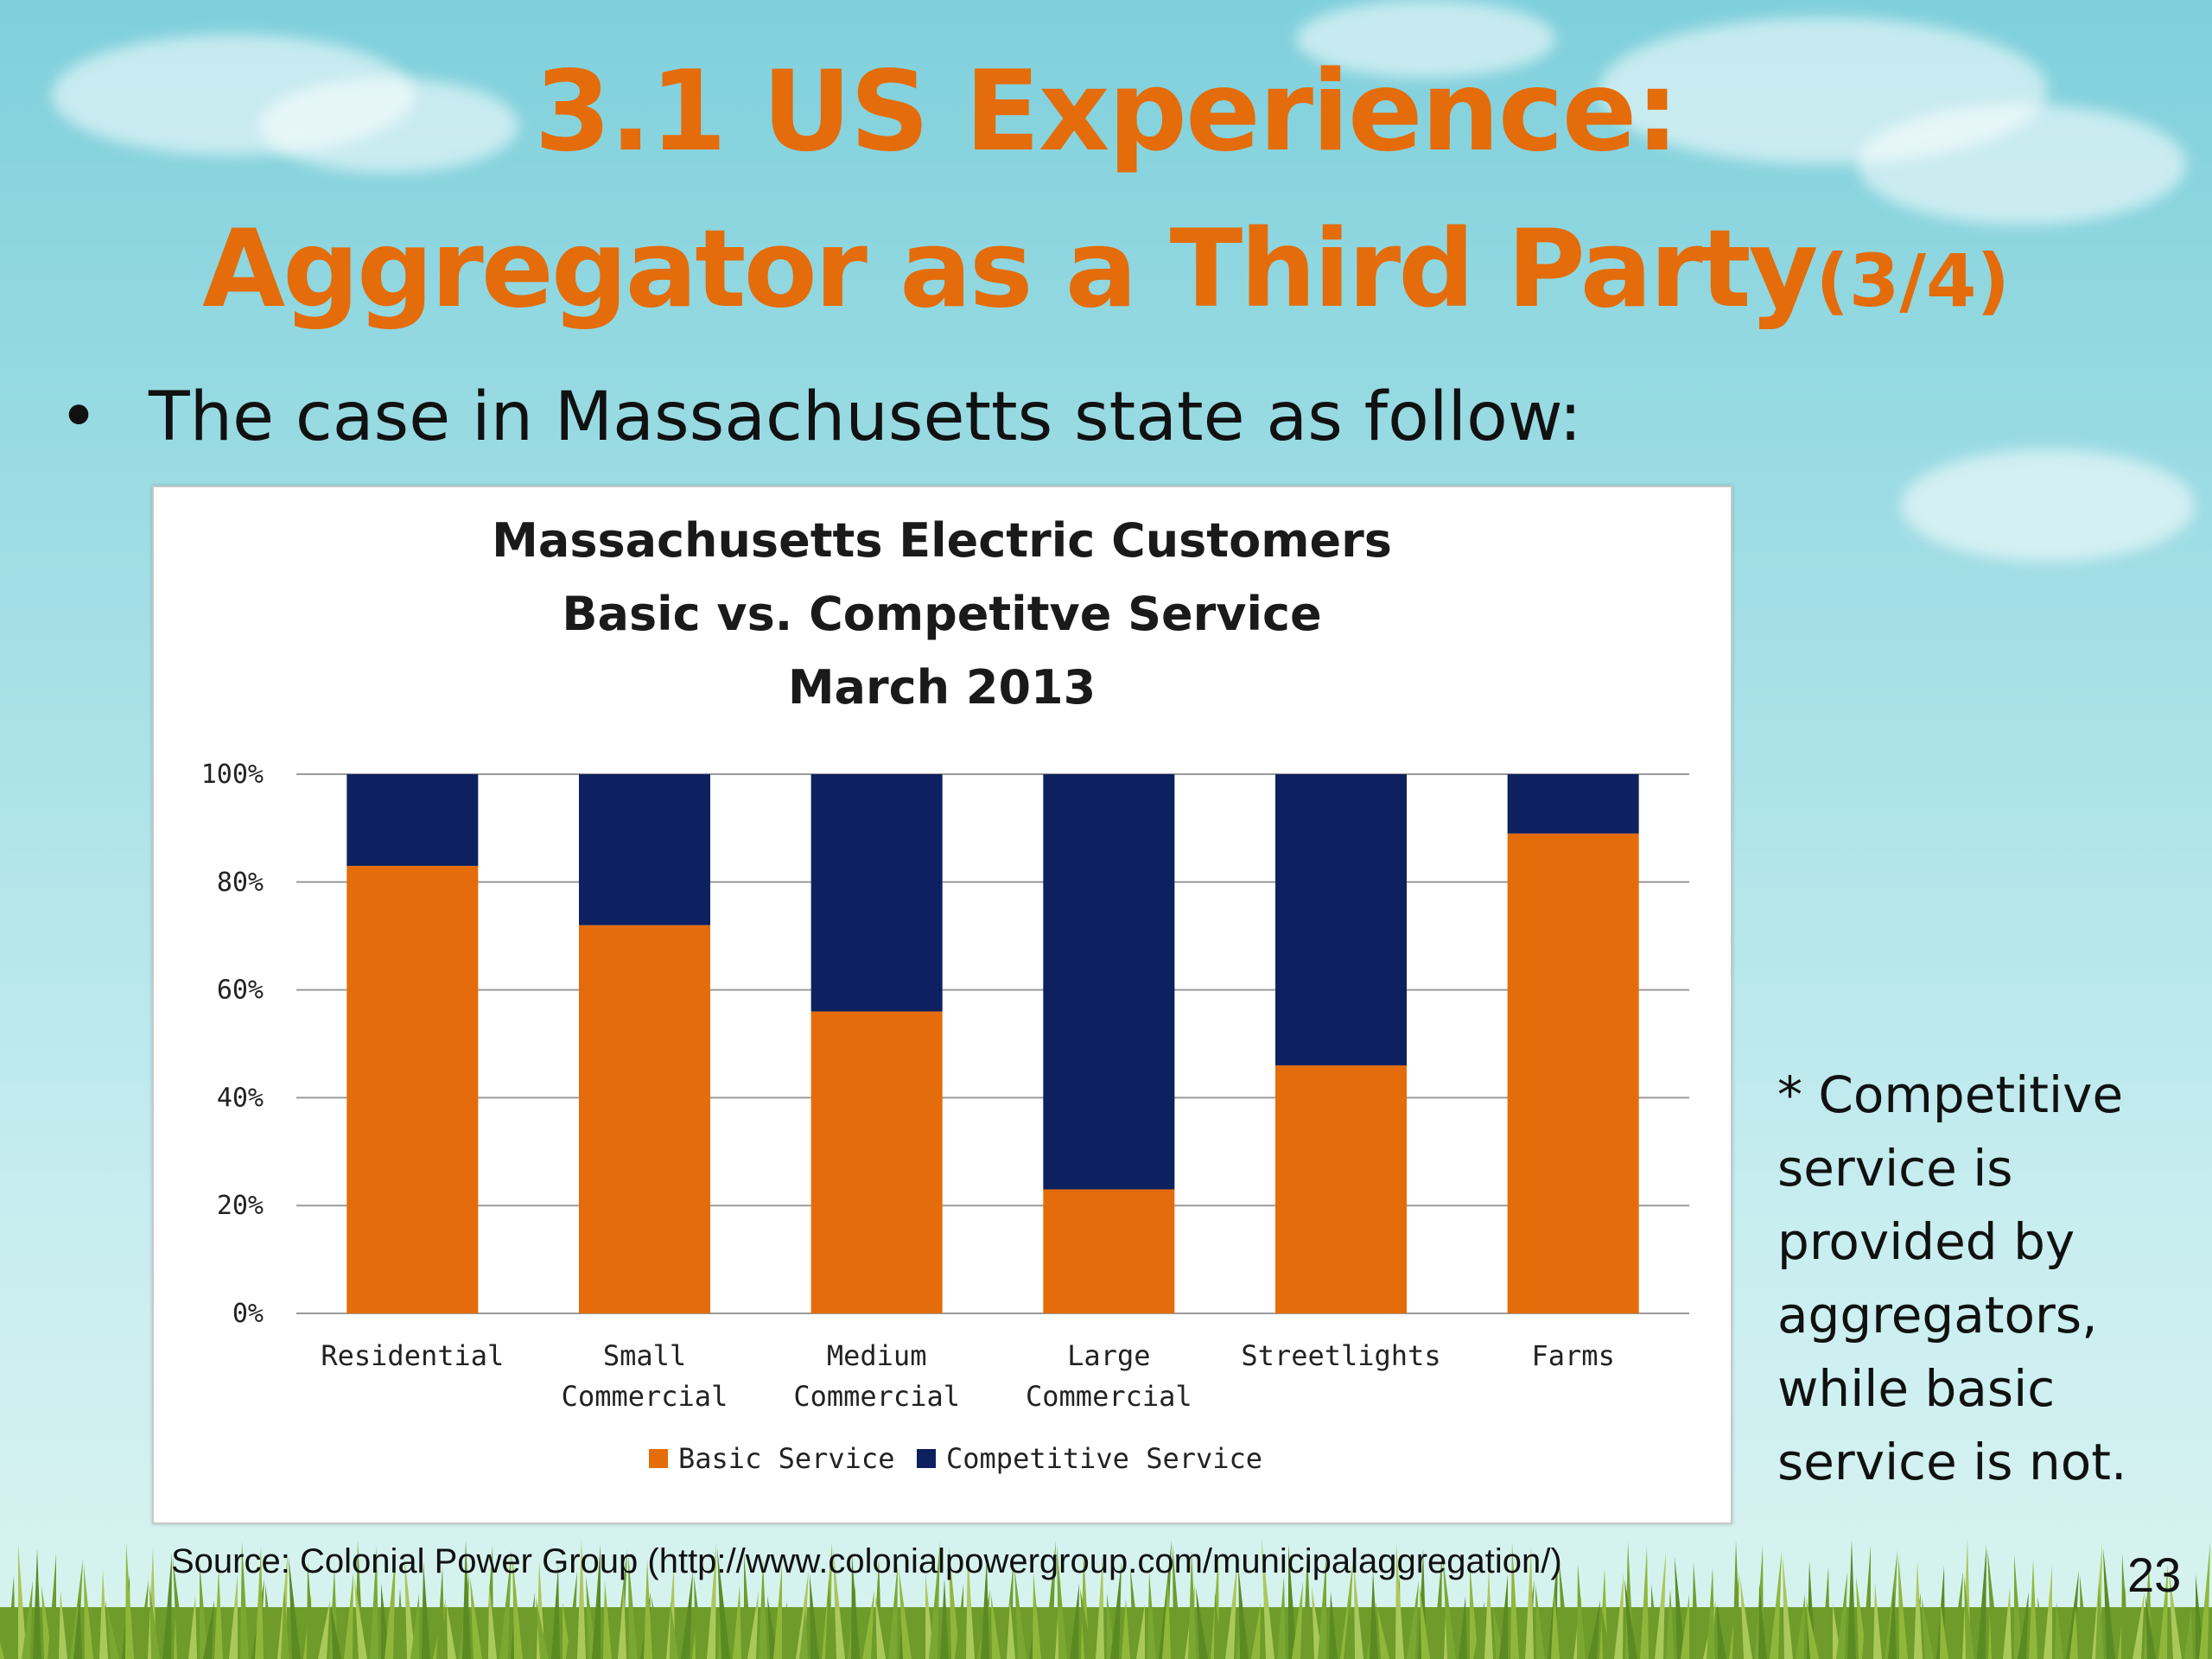  What do you see at coordinates (1340, 1355) in the screenshot?
I see `x-category-label: Streetlights` at bounding box center [1340, 1355].